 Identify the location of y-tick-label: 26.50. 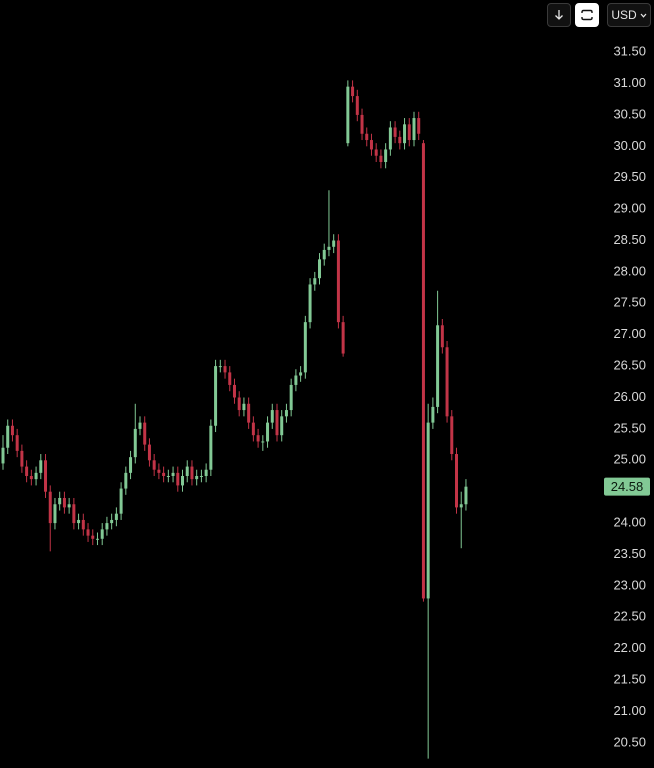
(629, 365).